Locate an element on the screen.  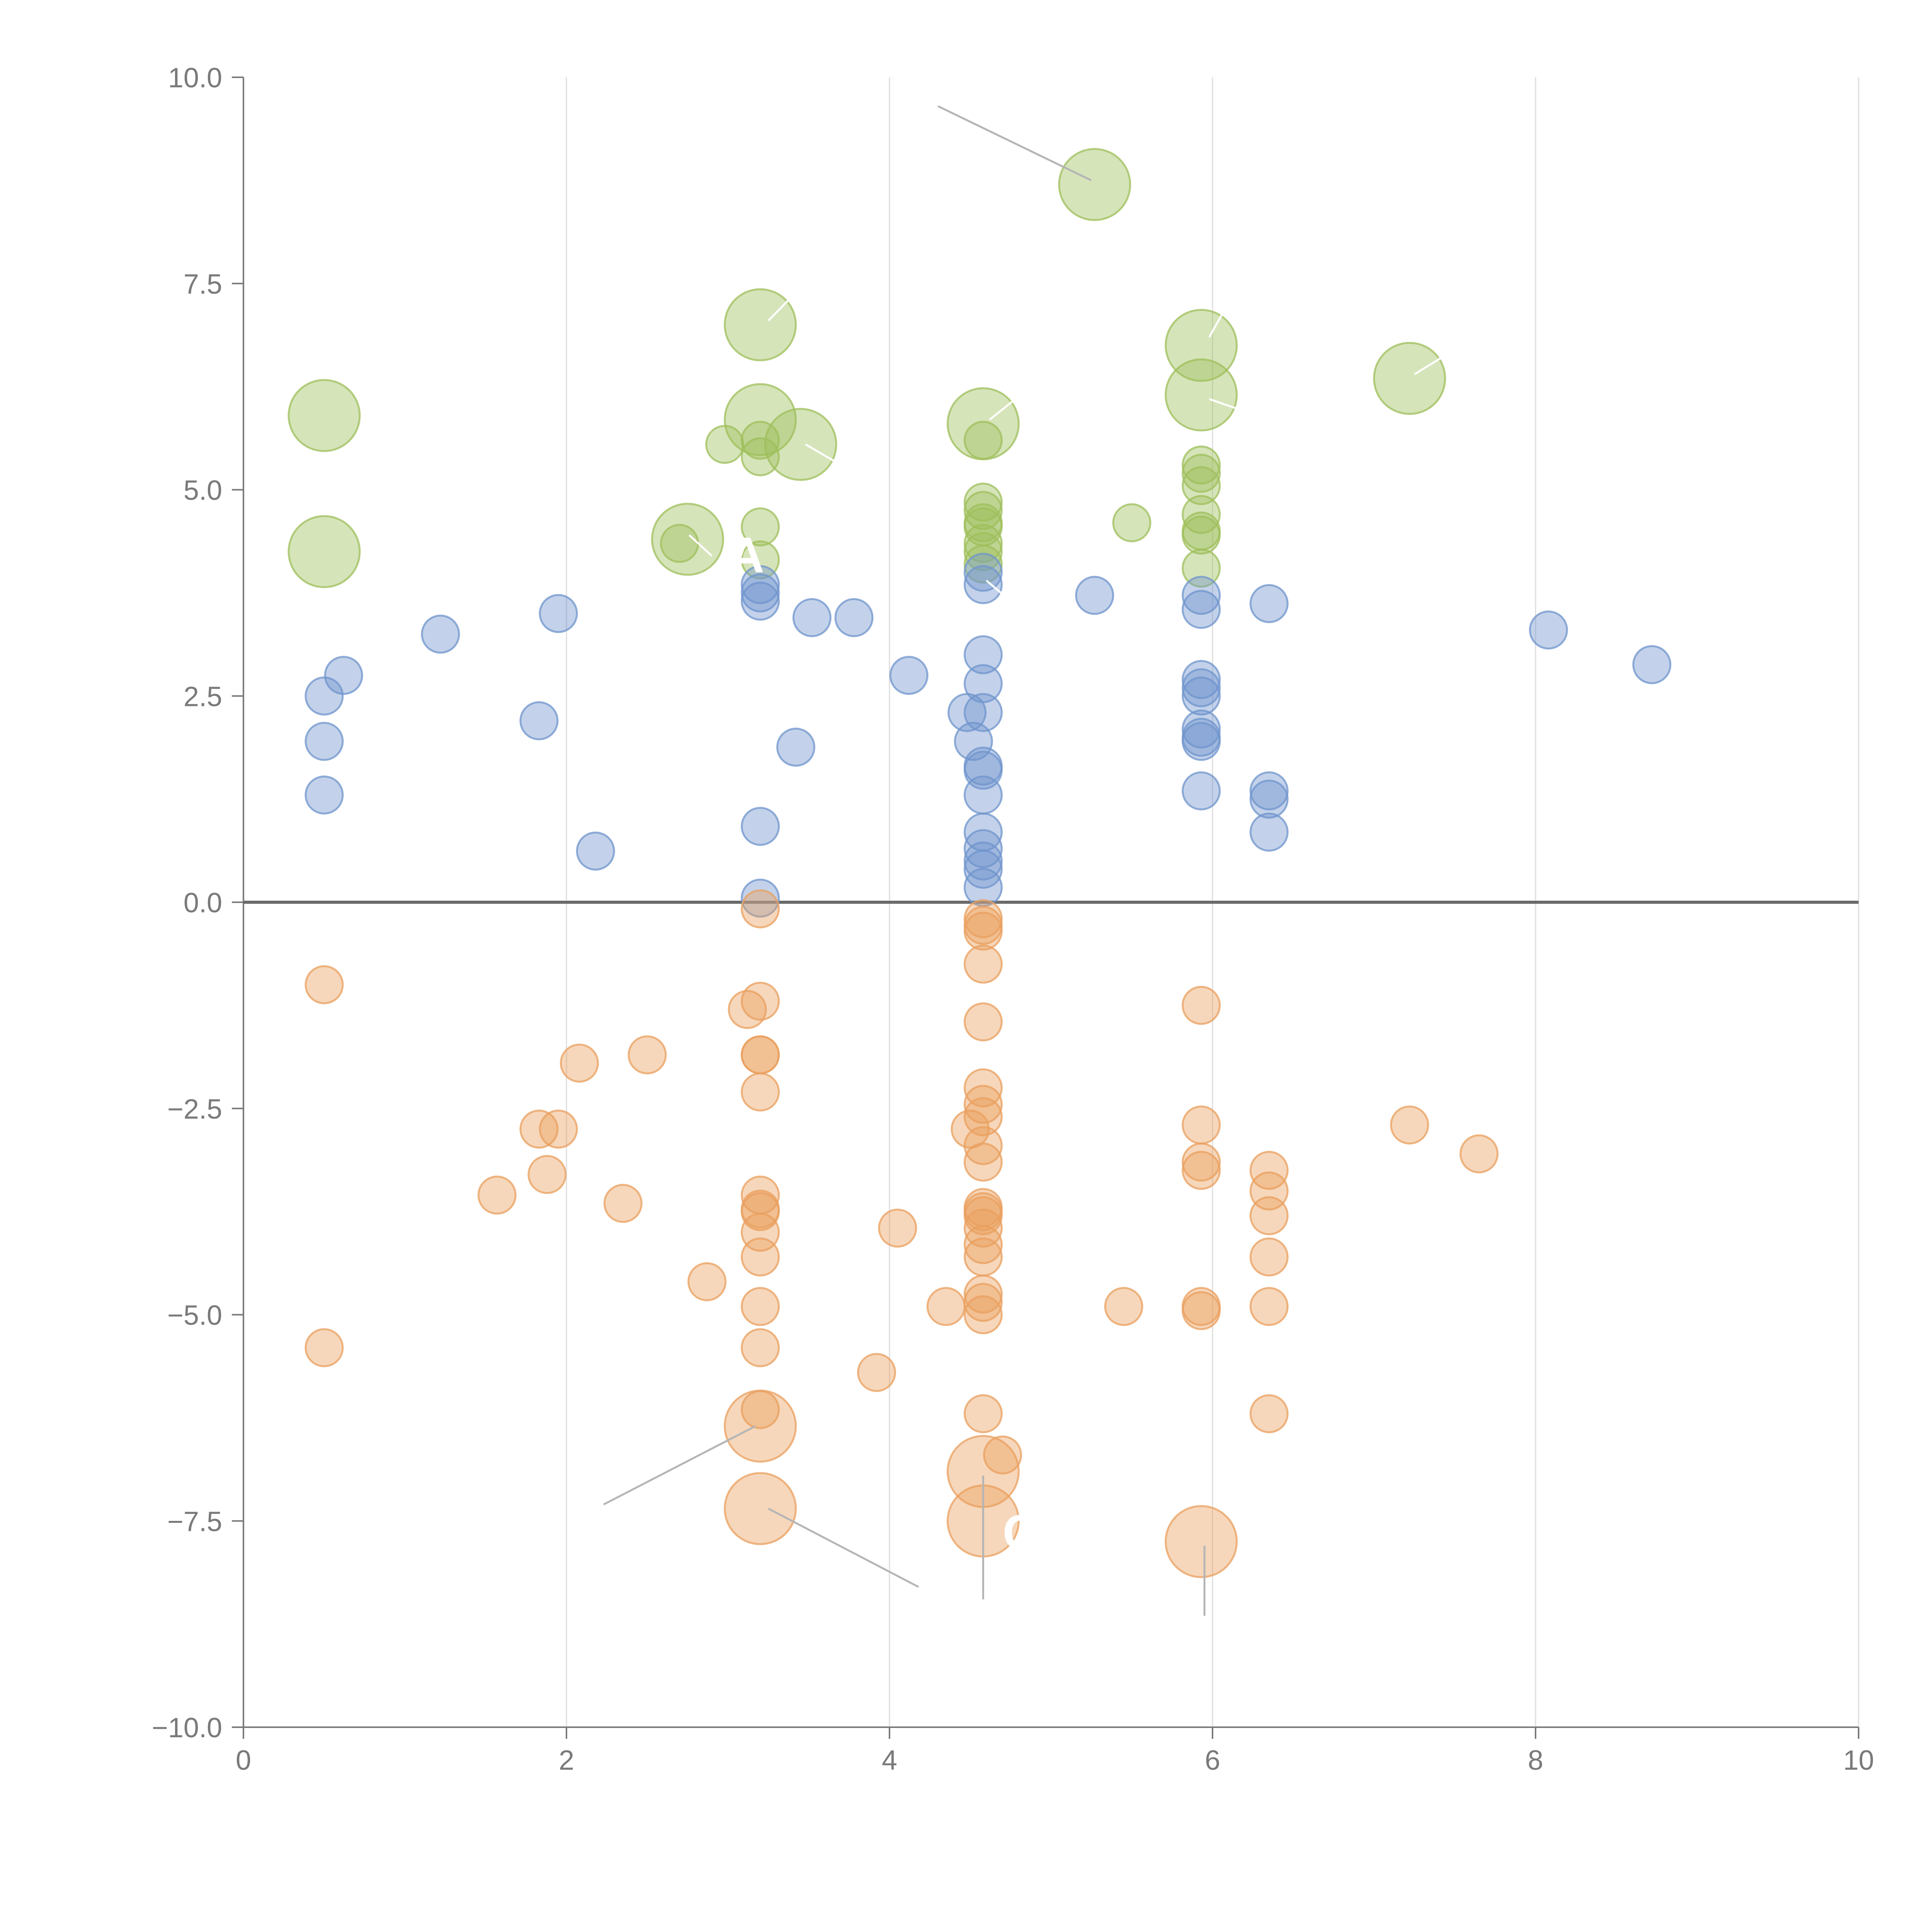
y-tick-label-0: 10.0 is located at coordinates (195, 78).